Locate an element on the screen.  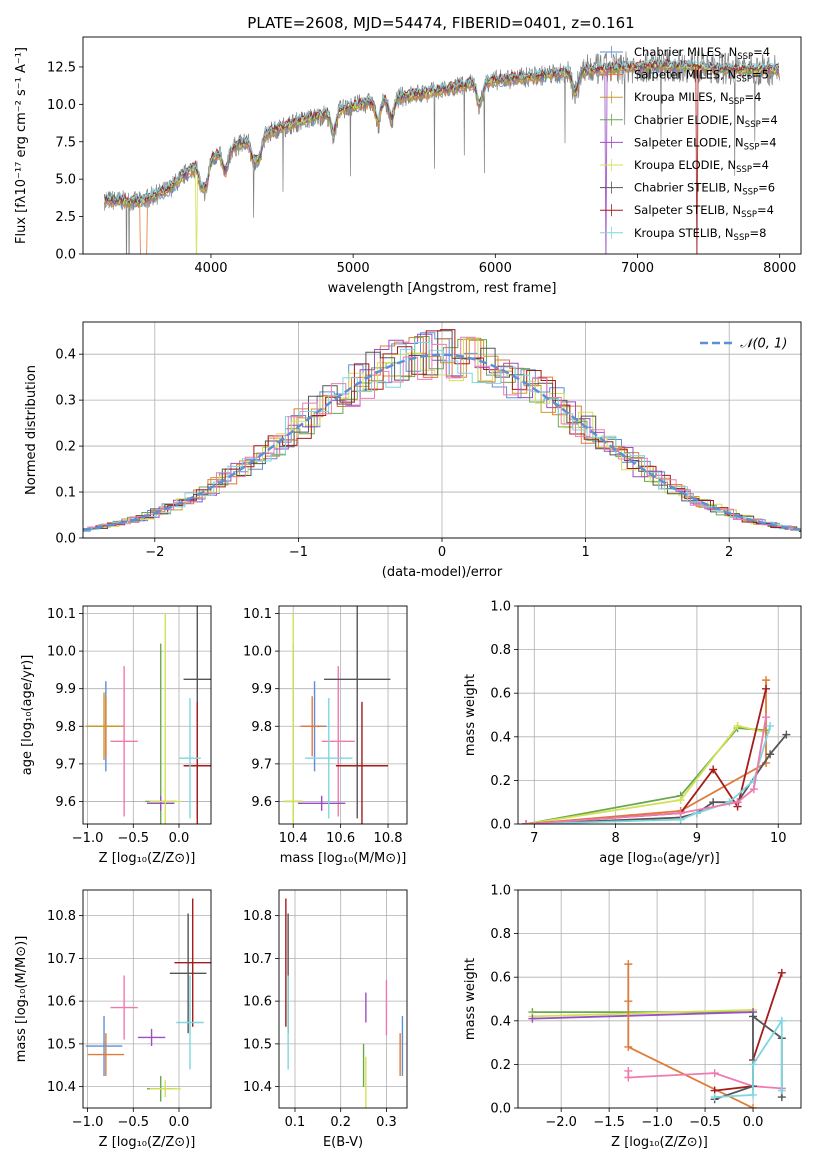
residual-histogram-kroupa-stelib is located at coordinates (442, 436).